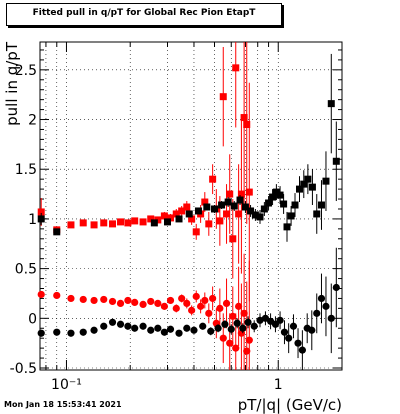 Image resolution: width=400 pixels, height=414 pixels. What do you see at coordinates (26, 71) in the screenshot?
I see `y-tick-label: 2.5` at bounding box center [26, 71].